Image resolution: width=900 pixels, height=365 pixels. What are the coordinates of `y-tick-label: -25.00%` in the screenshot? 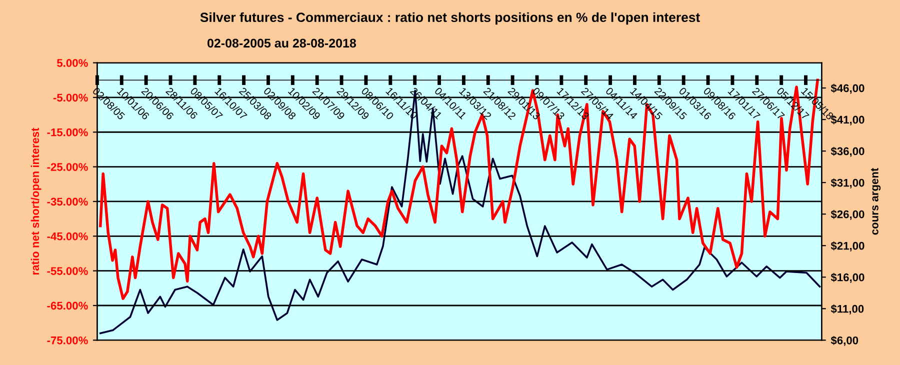 It's located at (67, 167).